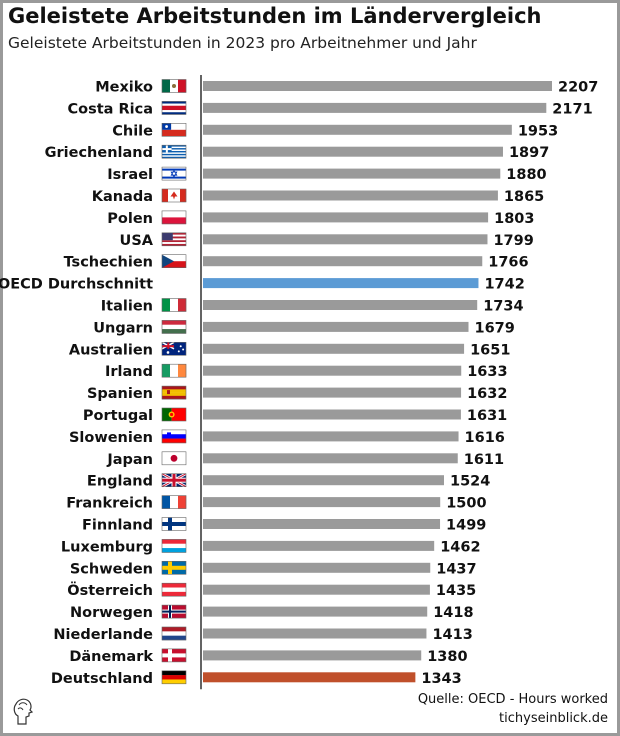 This screenshot has height=736, width=620. I want to click on category-label-oecd-durchschnitt: OECD Durchschnitt, so click(76, 285).